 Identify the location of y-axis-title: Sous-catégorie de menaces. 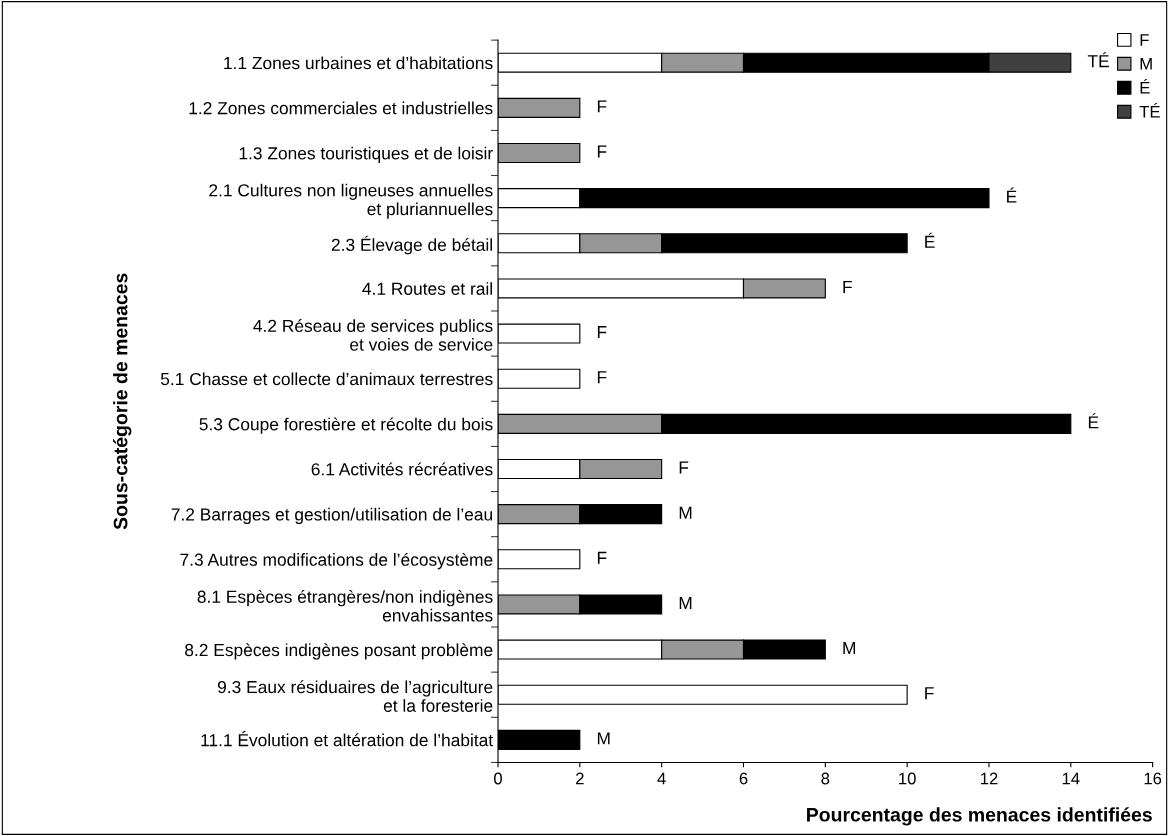
(122, 401).